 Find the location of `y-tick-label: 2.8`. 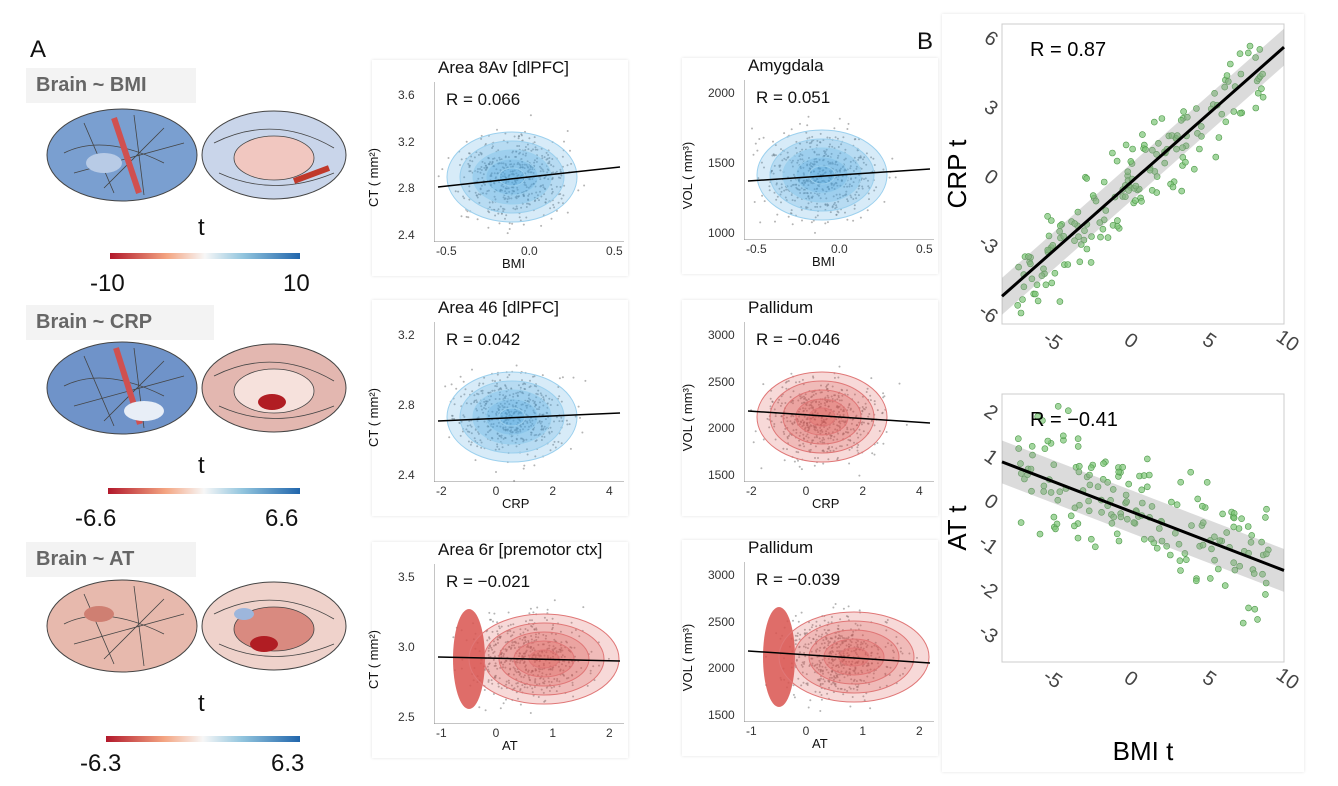

y-tick-label: 2.8 is located at coordinates (406, 188).